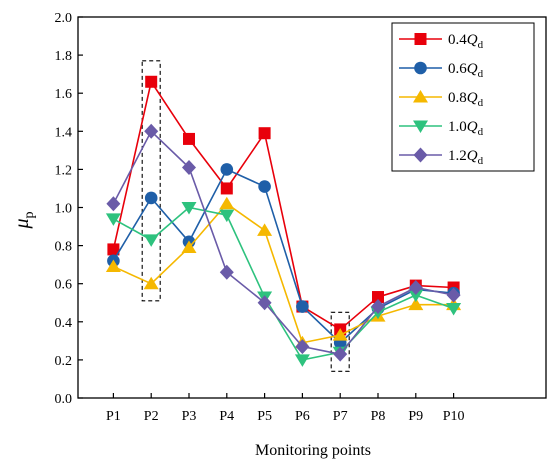 This screenshot has height=465, width=550. I want to click on y-tick-label: 0.0, so click(64, 399).